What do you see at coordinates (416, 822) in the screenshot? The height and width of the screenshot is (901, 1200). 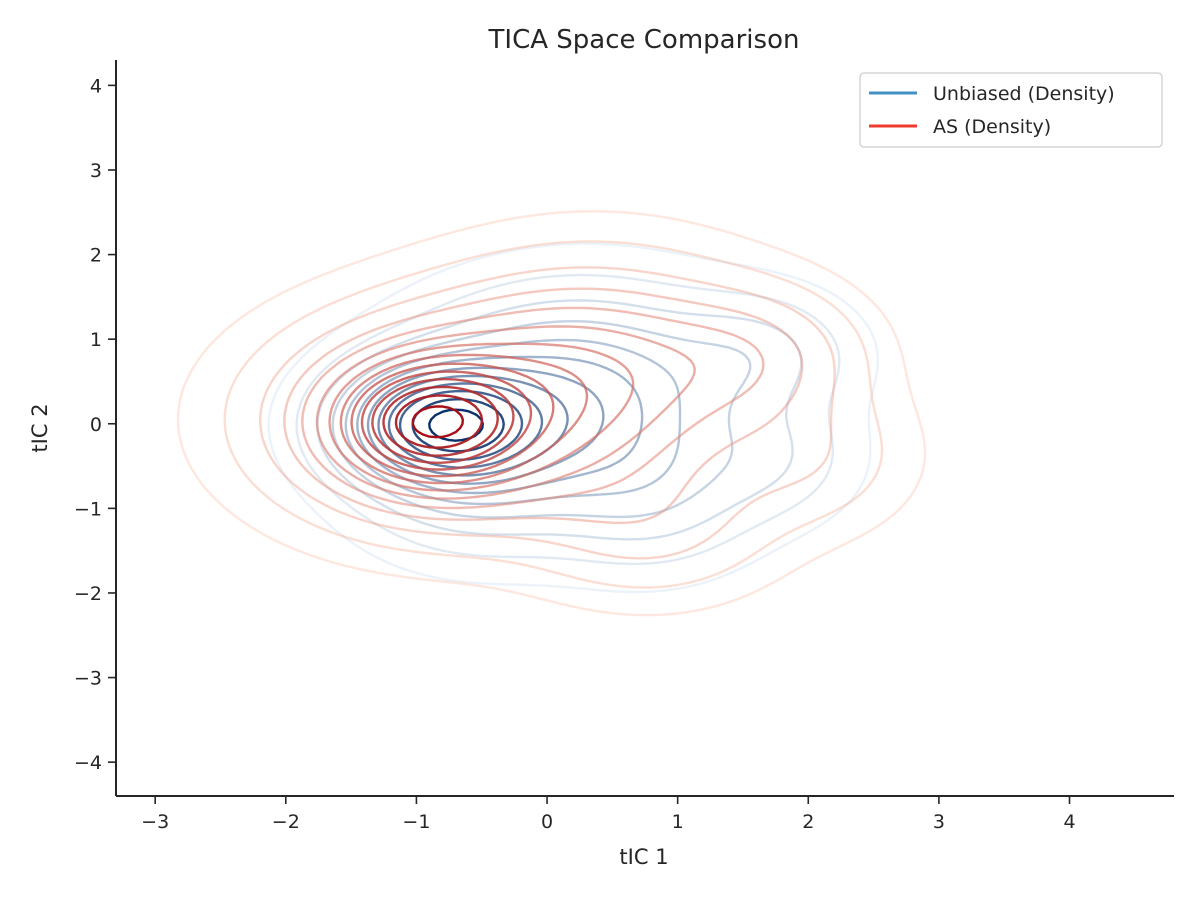 I see `x-tick-label: −1` at bounding box center [416, 822].